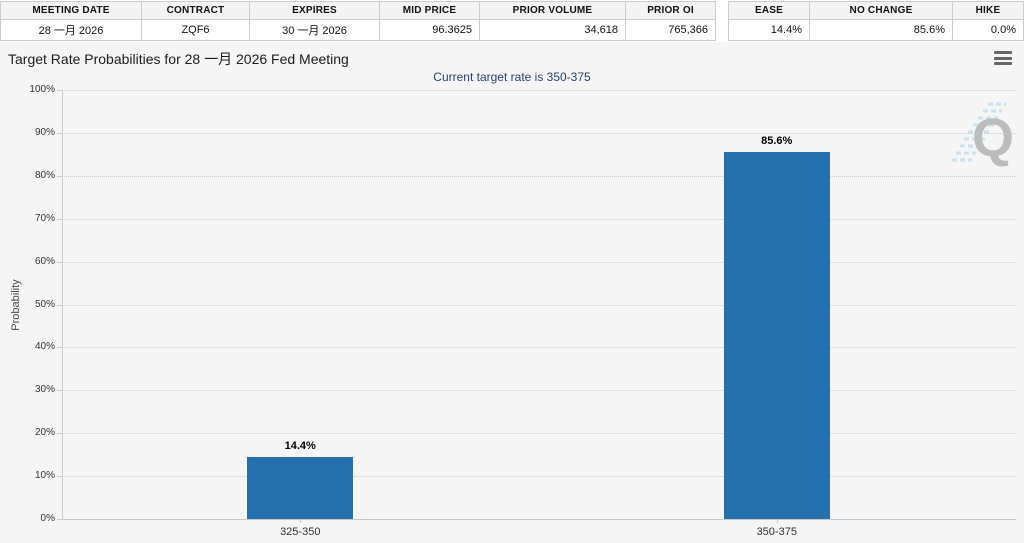 This screenshot has height=543, width=1024. I want to click on col-header-expires: EXPIRES, so click(315, 11).